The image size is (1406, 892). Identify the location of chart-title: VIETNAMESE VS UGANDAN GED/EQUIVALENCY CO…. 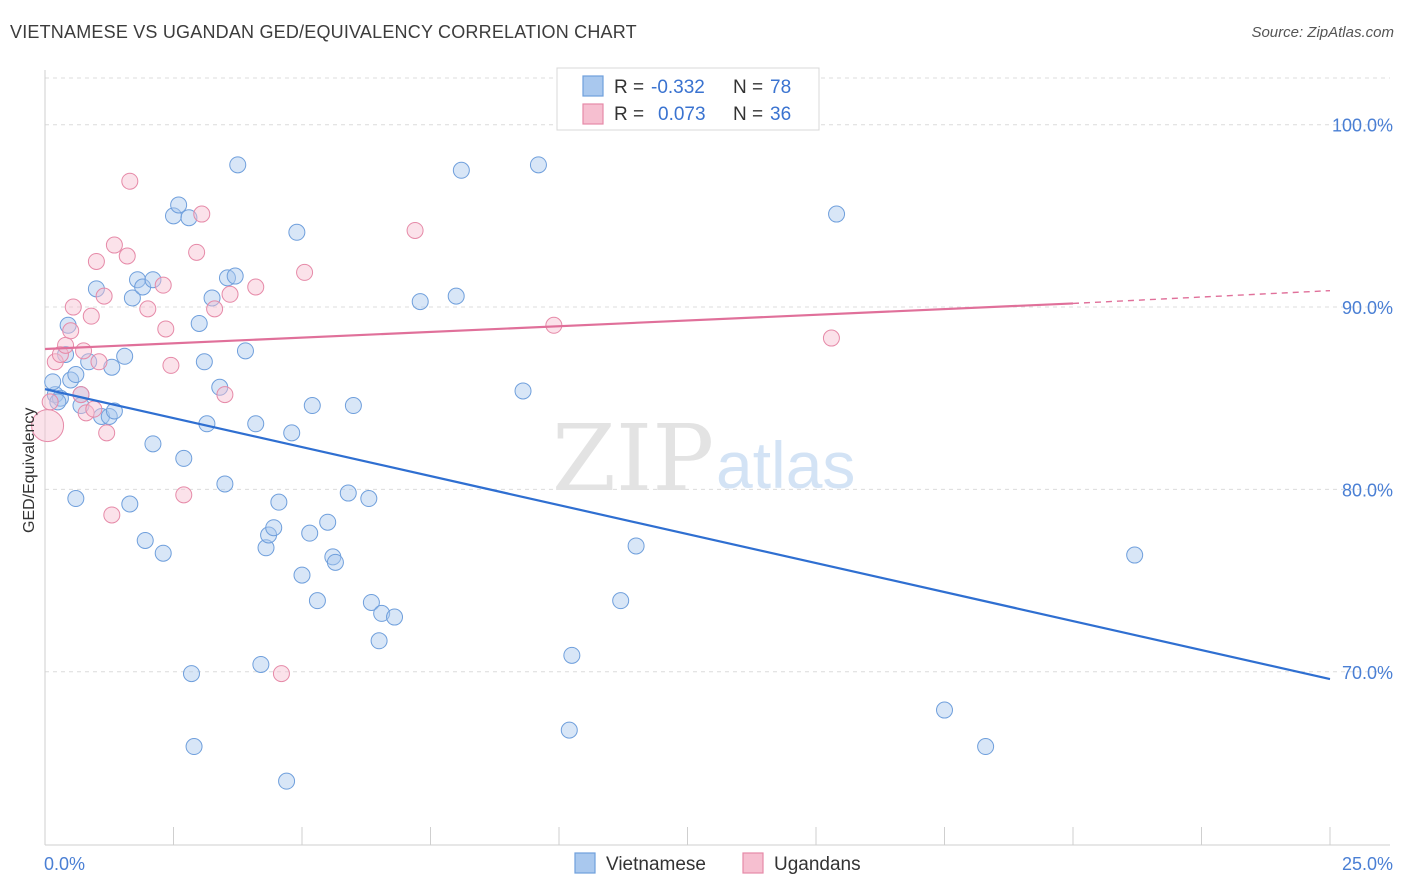
(323, 32).